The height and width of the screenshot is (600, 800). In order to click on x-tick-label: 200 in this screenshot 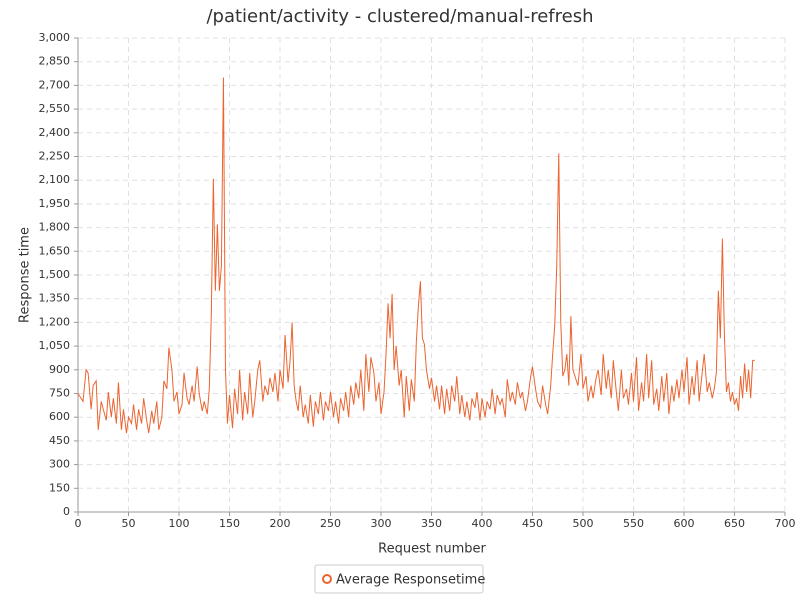, I will do `click(280, 523)`.